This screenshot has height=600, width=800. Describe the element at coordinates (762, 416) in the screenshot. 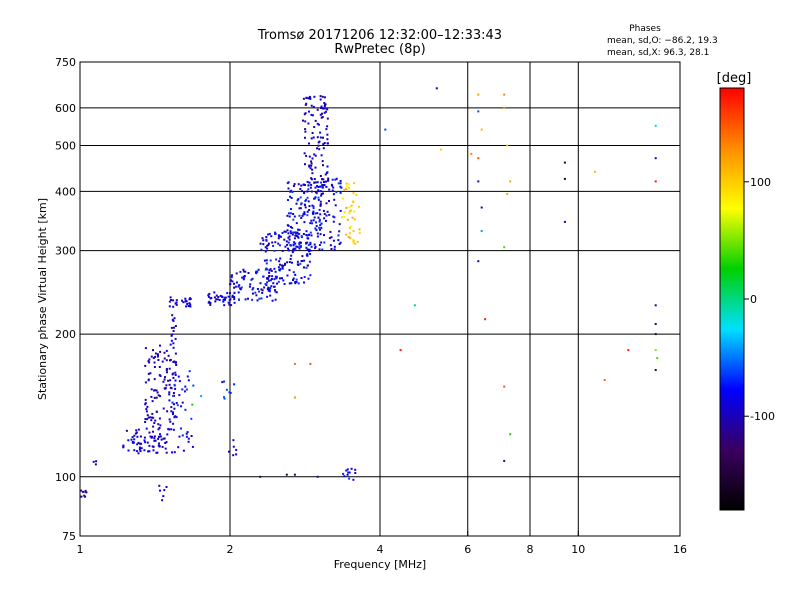

I see `colorbar-tick-label: -100` at that location.